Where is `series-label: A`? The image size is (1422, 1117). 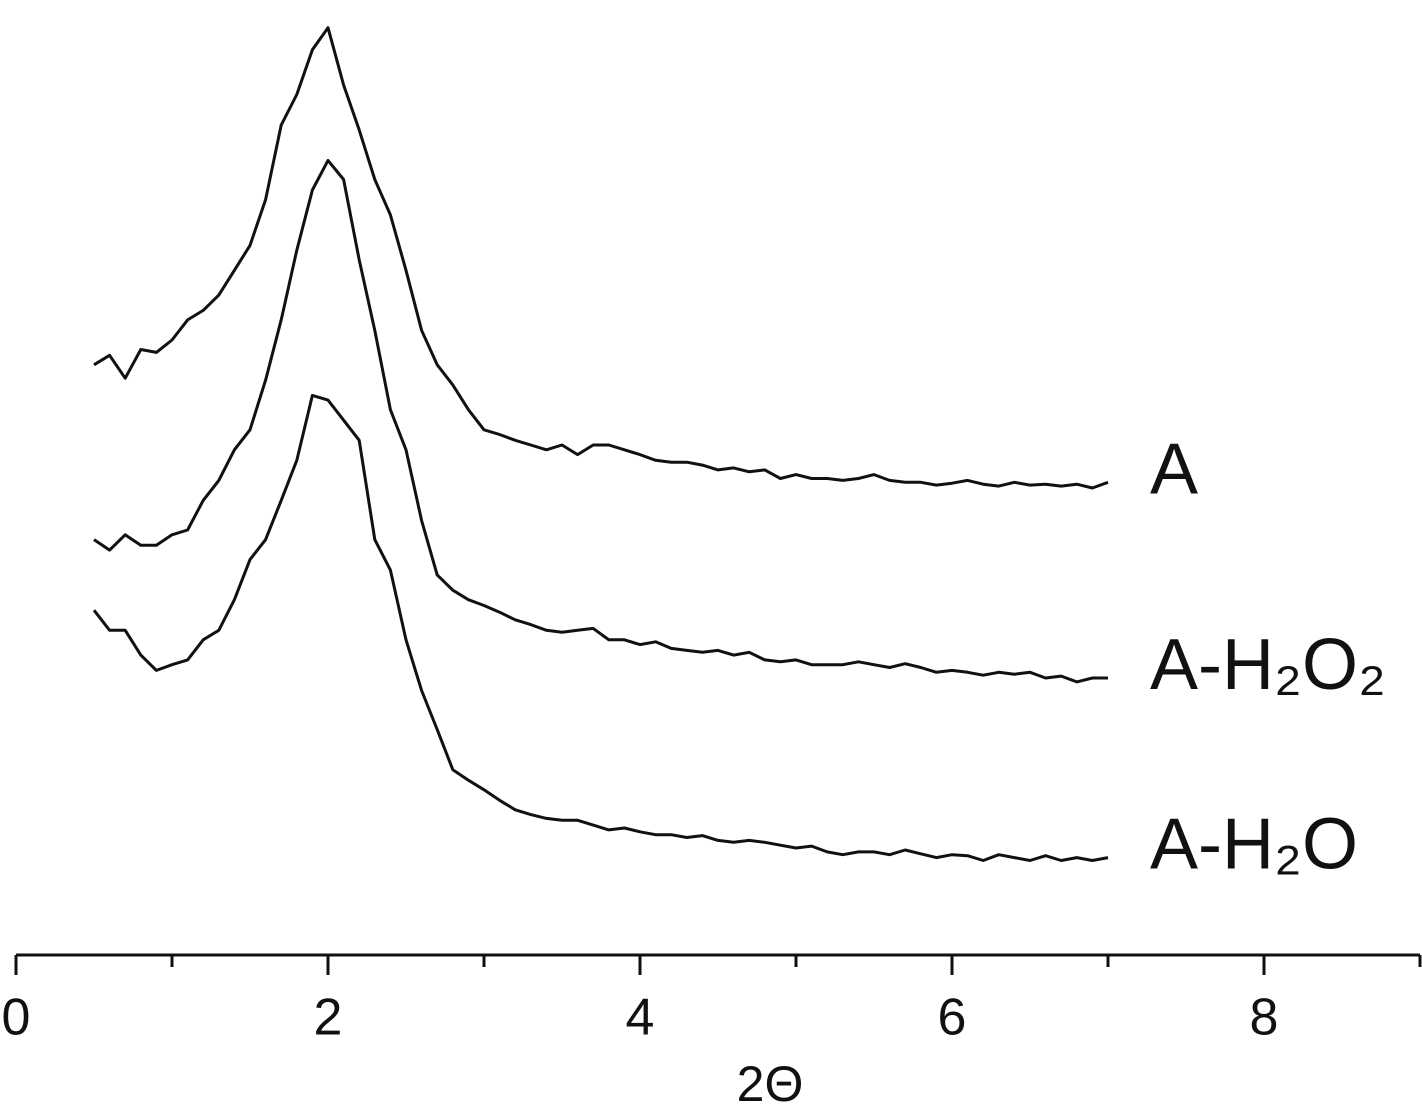
series-label: A is located at coordinates (1174, 469).